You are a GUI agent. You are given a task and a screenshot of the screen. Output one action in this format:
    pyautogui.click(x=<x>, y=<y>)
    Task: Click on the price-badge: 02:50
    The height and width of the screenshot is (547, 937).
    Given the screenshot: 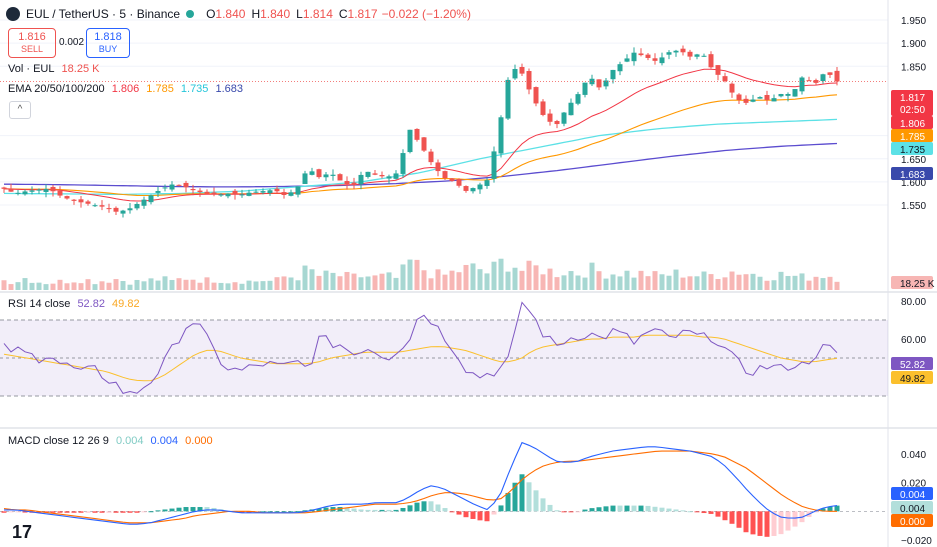 What is the action you would take?
    pyautogui.click(x=912, y=110)
    